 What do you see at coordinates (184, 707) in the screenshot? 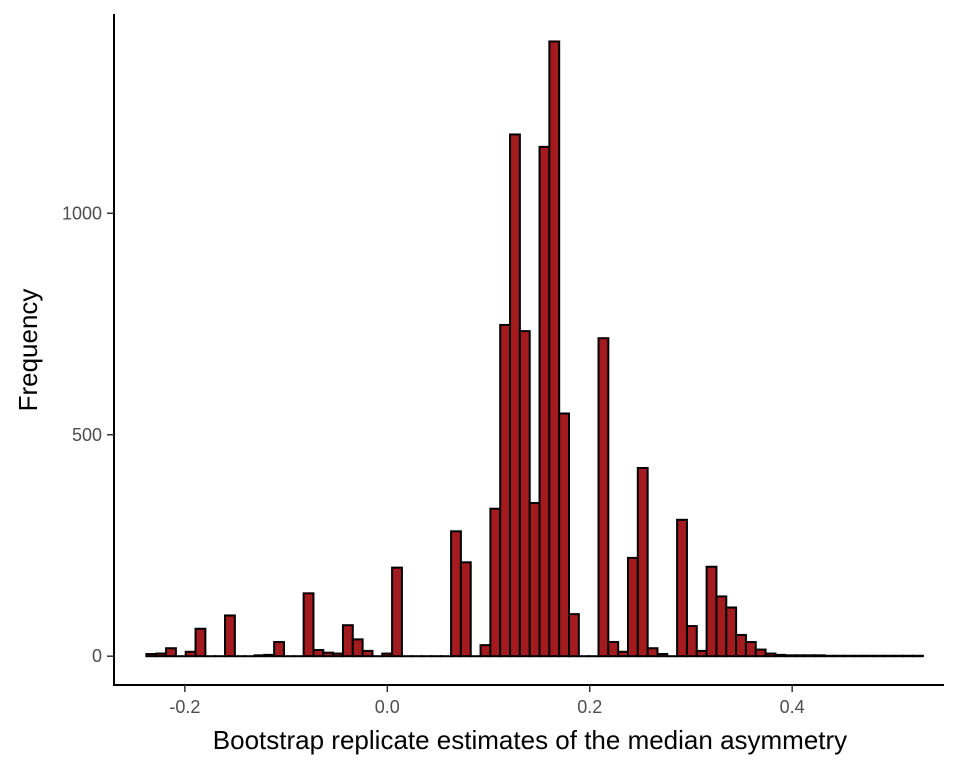
I see `x-tick-label: -0.2` at bounding box center [184, 707].